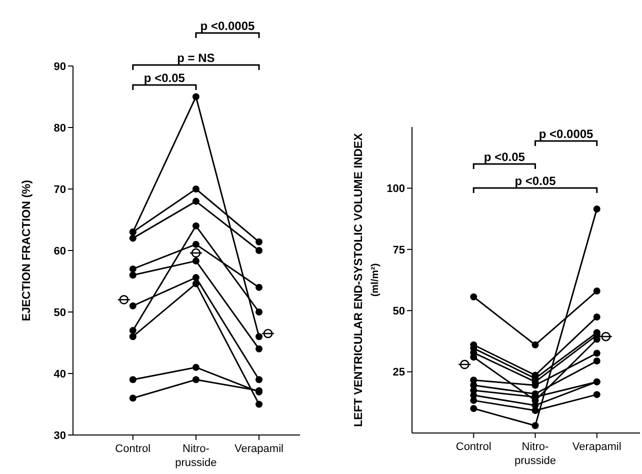 The width and height of the screenshot is (642, 474). I want to click on y-axis-title: EJECTION FRACTION (%), so click(27, 251).